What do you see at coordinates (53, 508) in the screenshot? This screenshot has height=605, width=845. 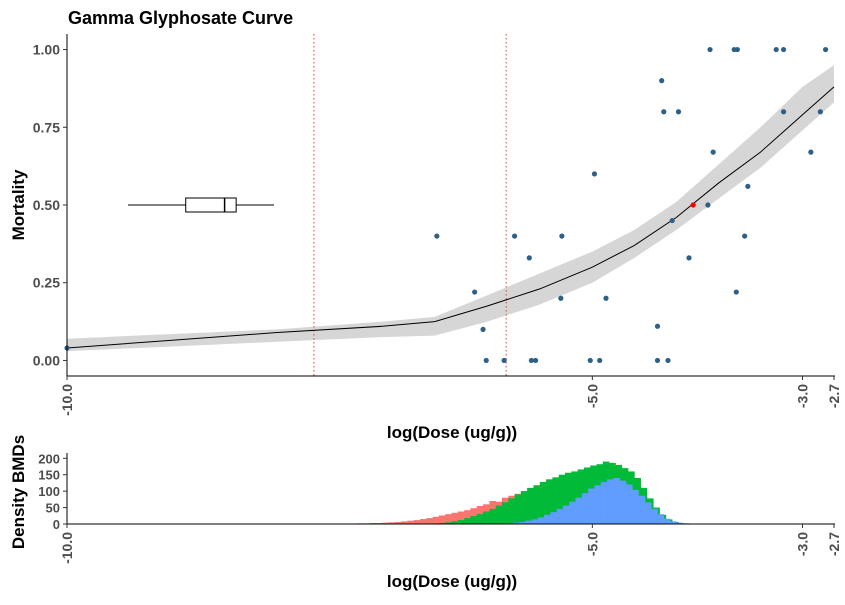 I see `histogram-y-tick-label-2: 50` at bounding box center [53, 508].